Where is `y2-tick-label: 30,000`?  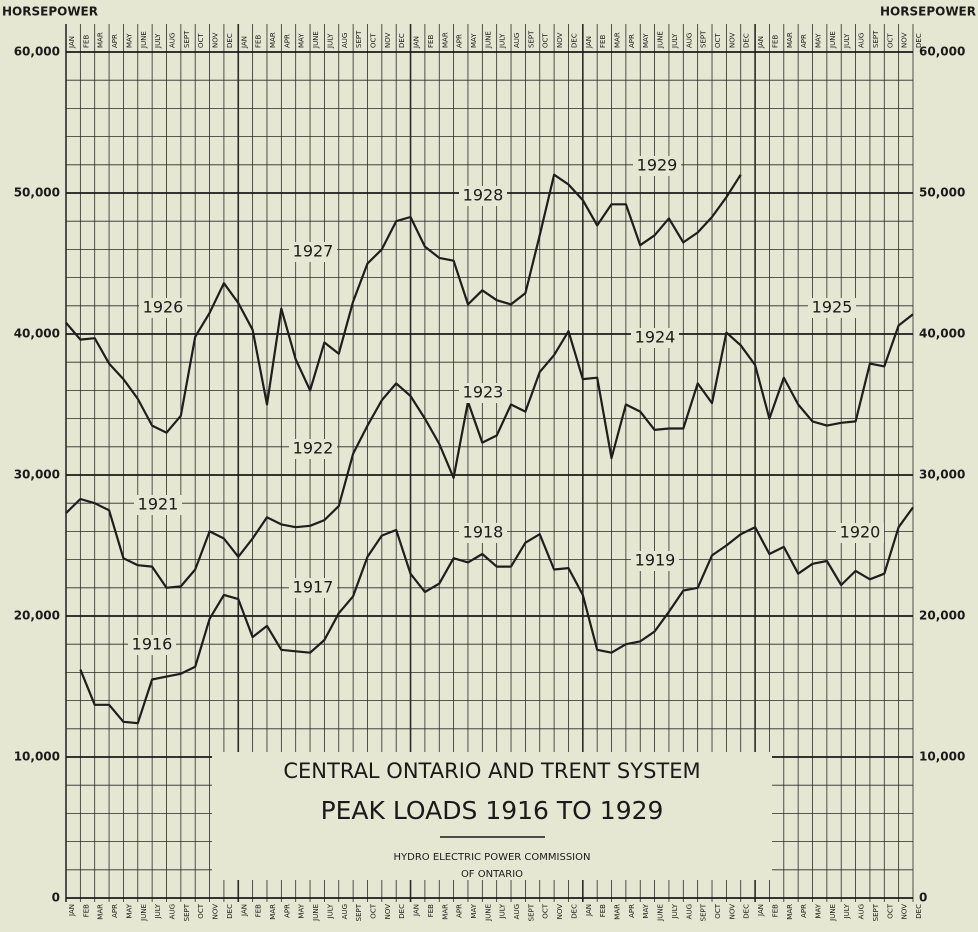
y2-tick-label: 30,000 is located at coordinates (942, 475).